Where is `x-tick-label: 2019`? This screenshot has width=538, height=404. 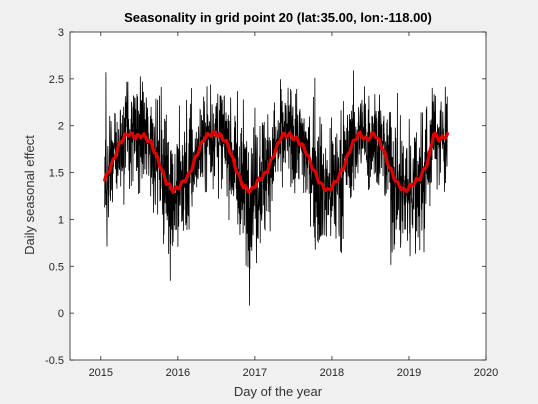 x-tick-label: 2019 is located at coordinates (409, 373).